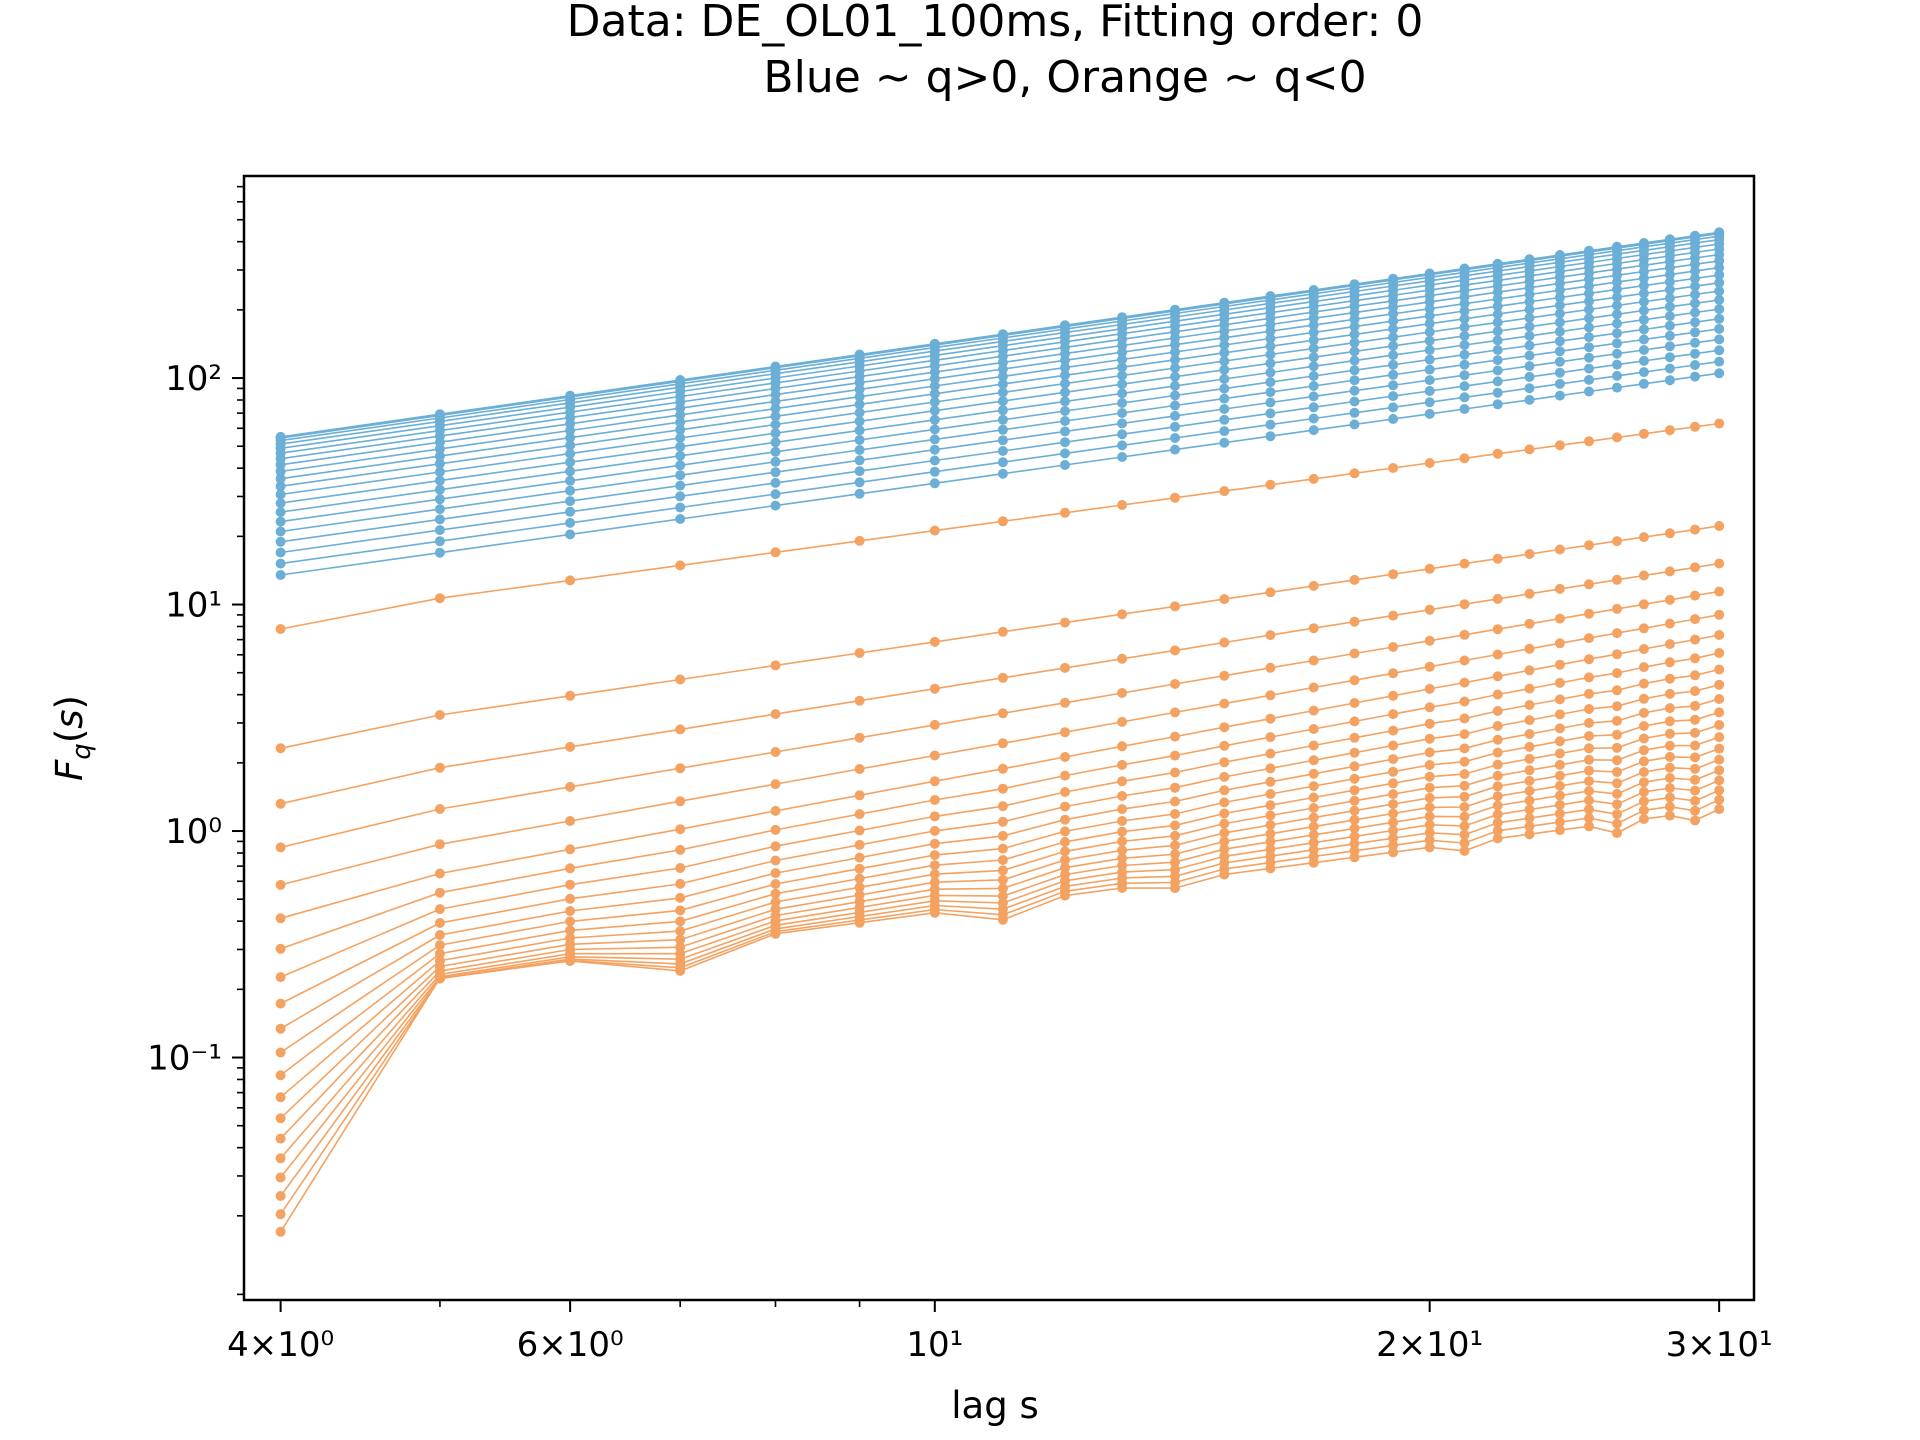 This screenshot has height=1440, width=1920. I want to click on x-tick-label: 4×10⁰, so click(280, 1345).